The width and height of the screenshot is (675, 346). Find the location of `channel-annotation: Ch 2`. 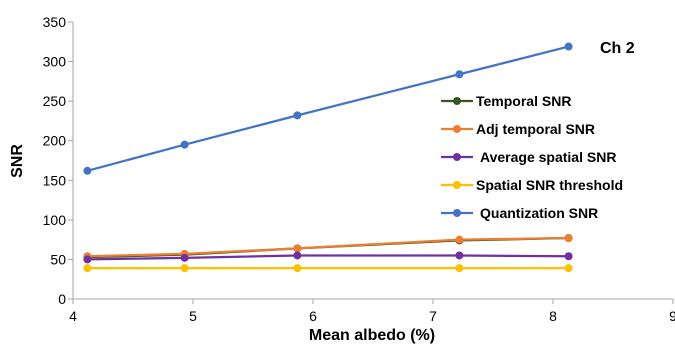

channel-annotation: Ch 2 is located at coordinates (617, 48).